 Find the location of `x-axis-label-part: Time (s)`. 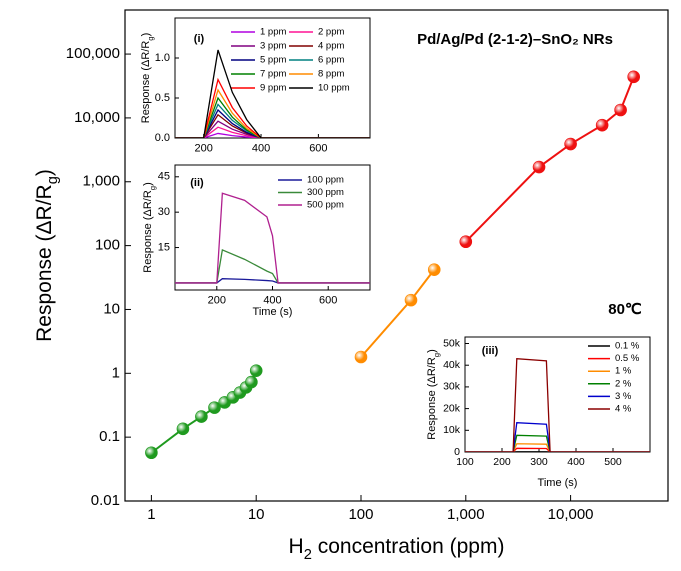

x-axis-label-part: Time (s) is located at coordinates (273, 312).